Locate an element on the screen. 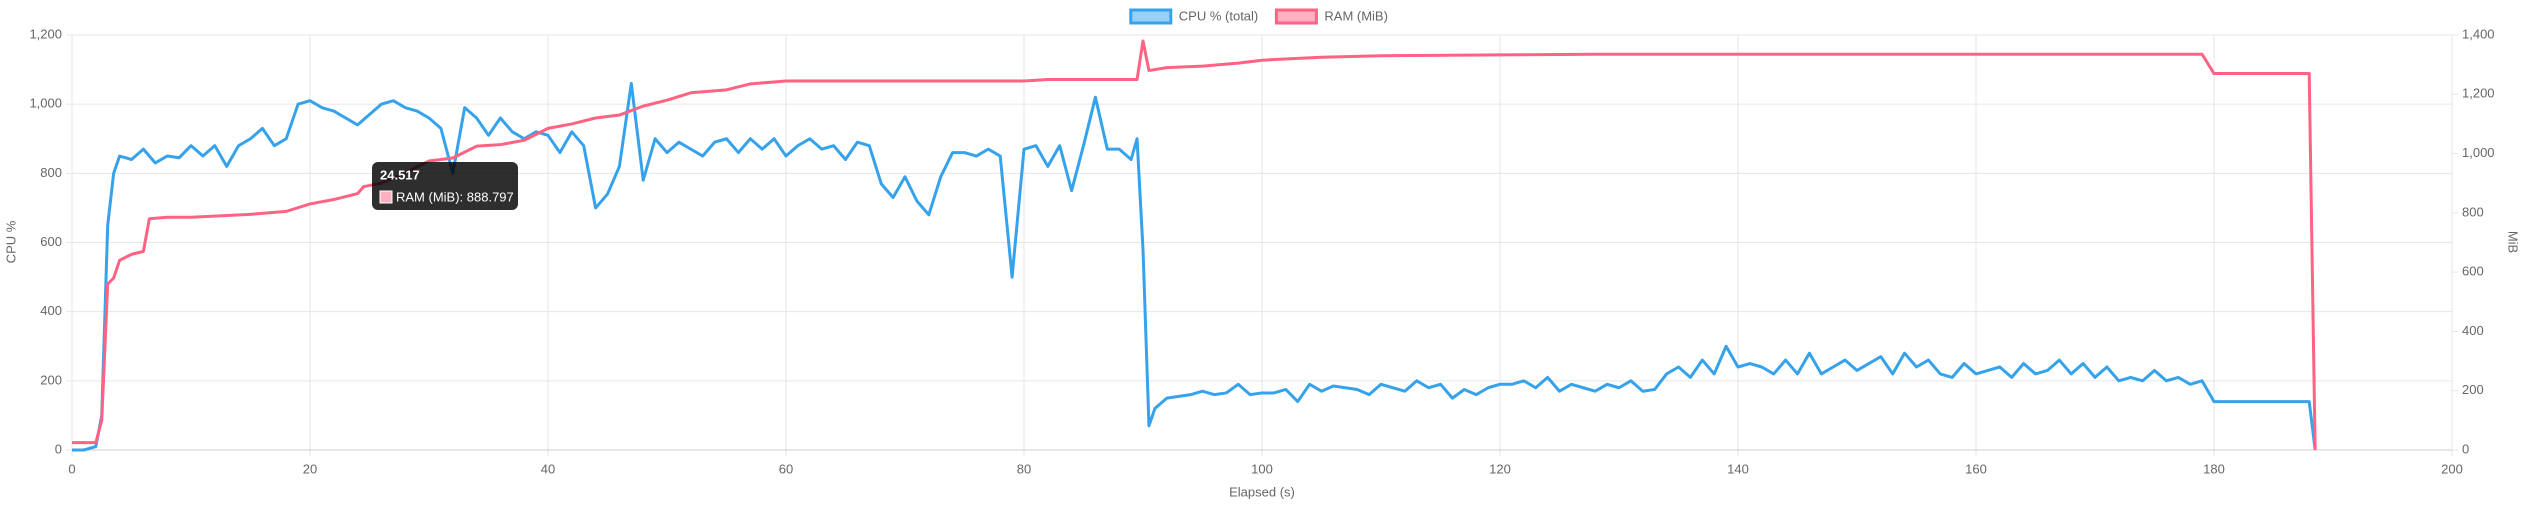 The height and width of the screenshot is (506, 2524). y-tick-label: 200 is located at coordinates (51, 379).